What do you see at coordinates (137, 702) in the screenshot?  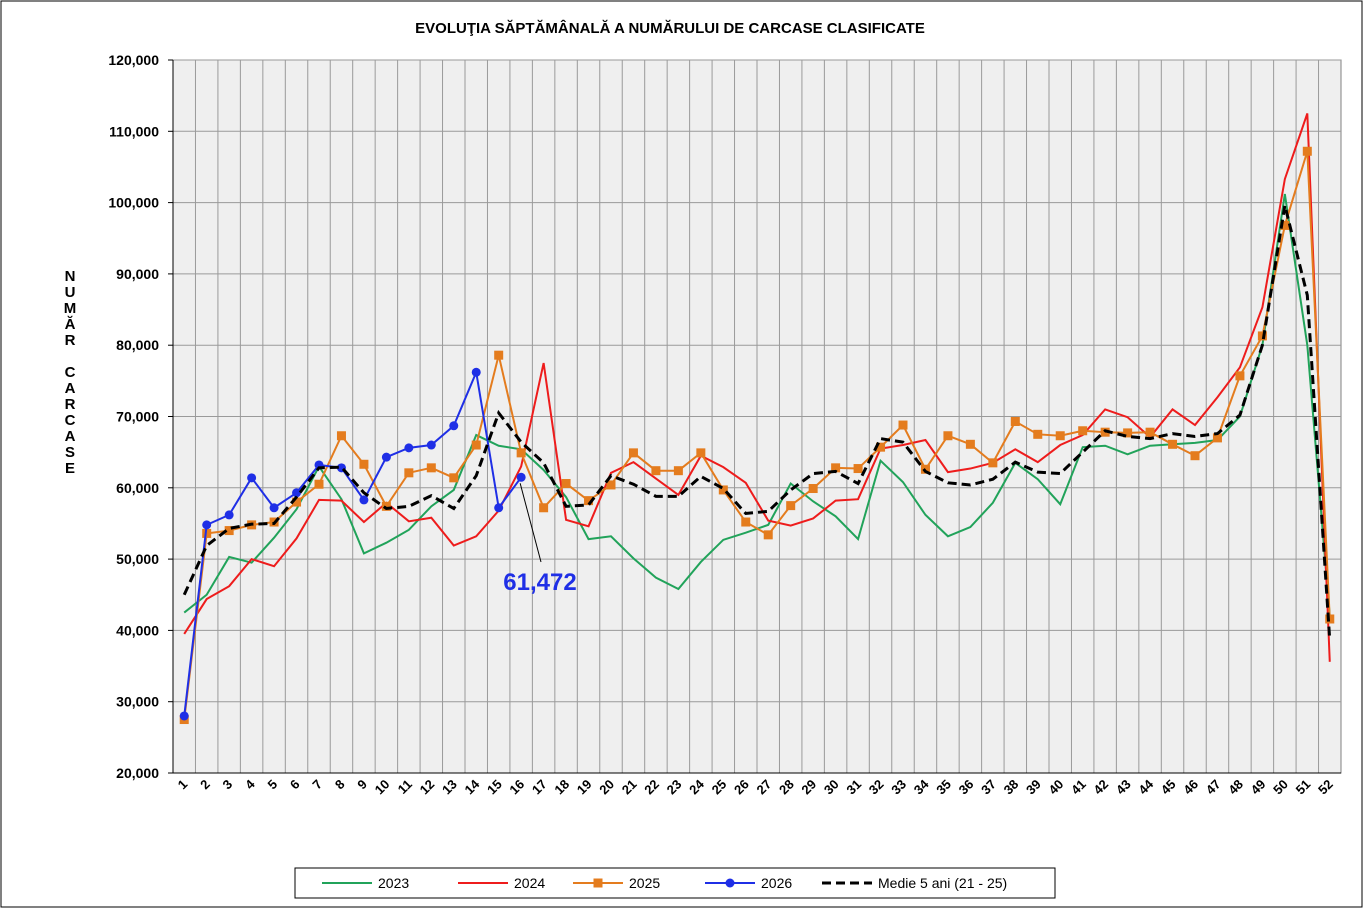 I see `y-tick-label: 30,000` at bounding box center [137, 702].